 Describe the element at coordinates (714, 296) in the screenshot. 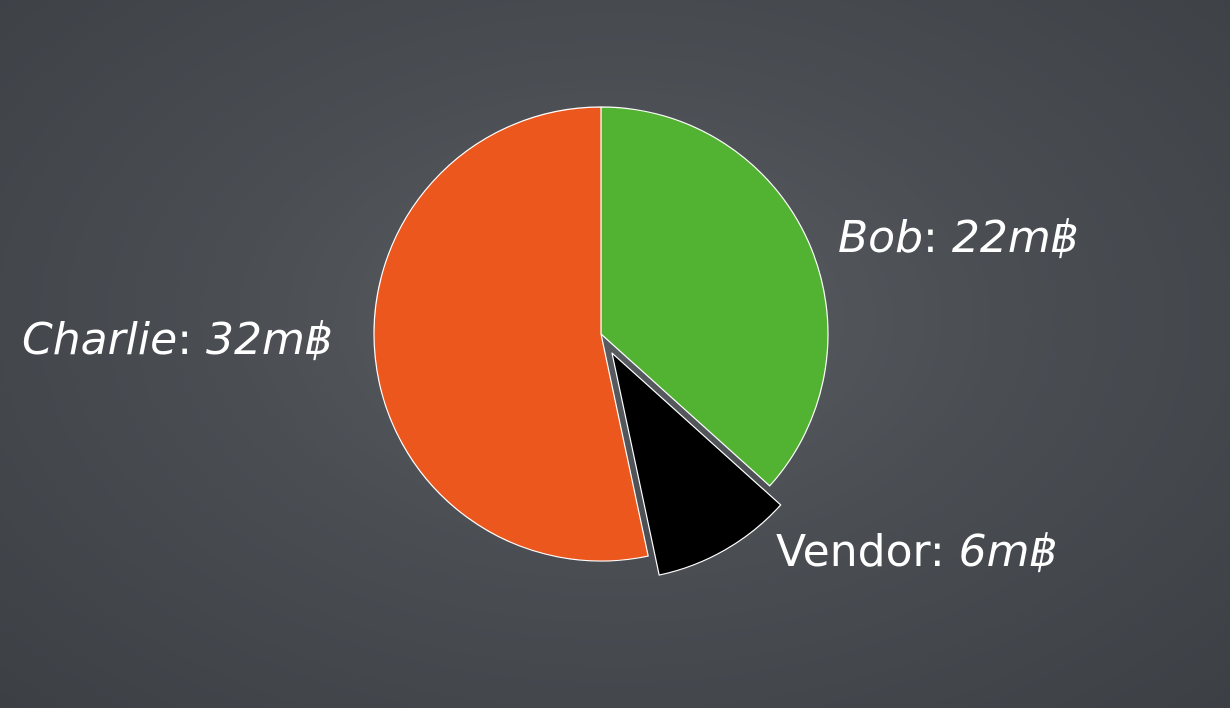

I see `pie-slice-bob` at that location.